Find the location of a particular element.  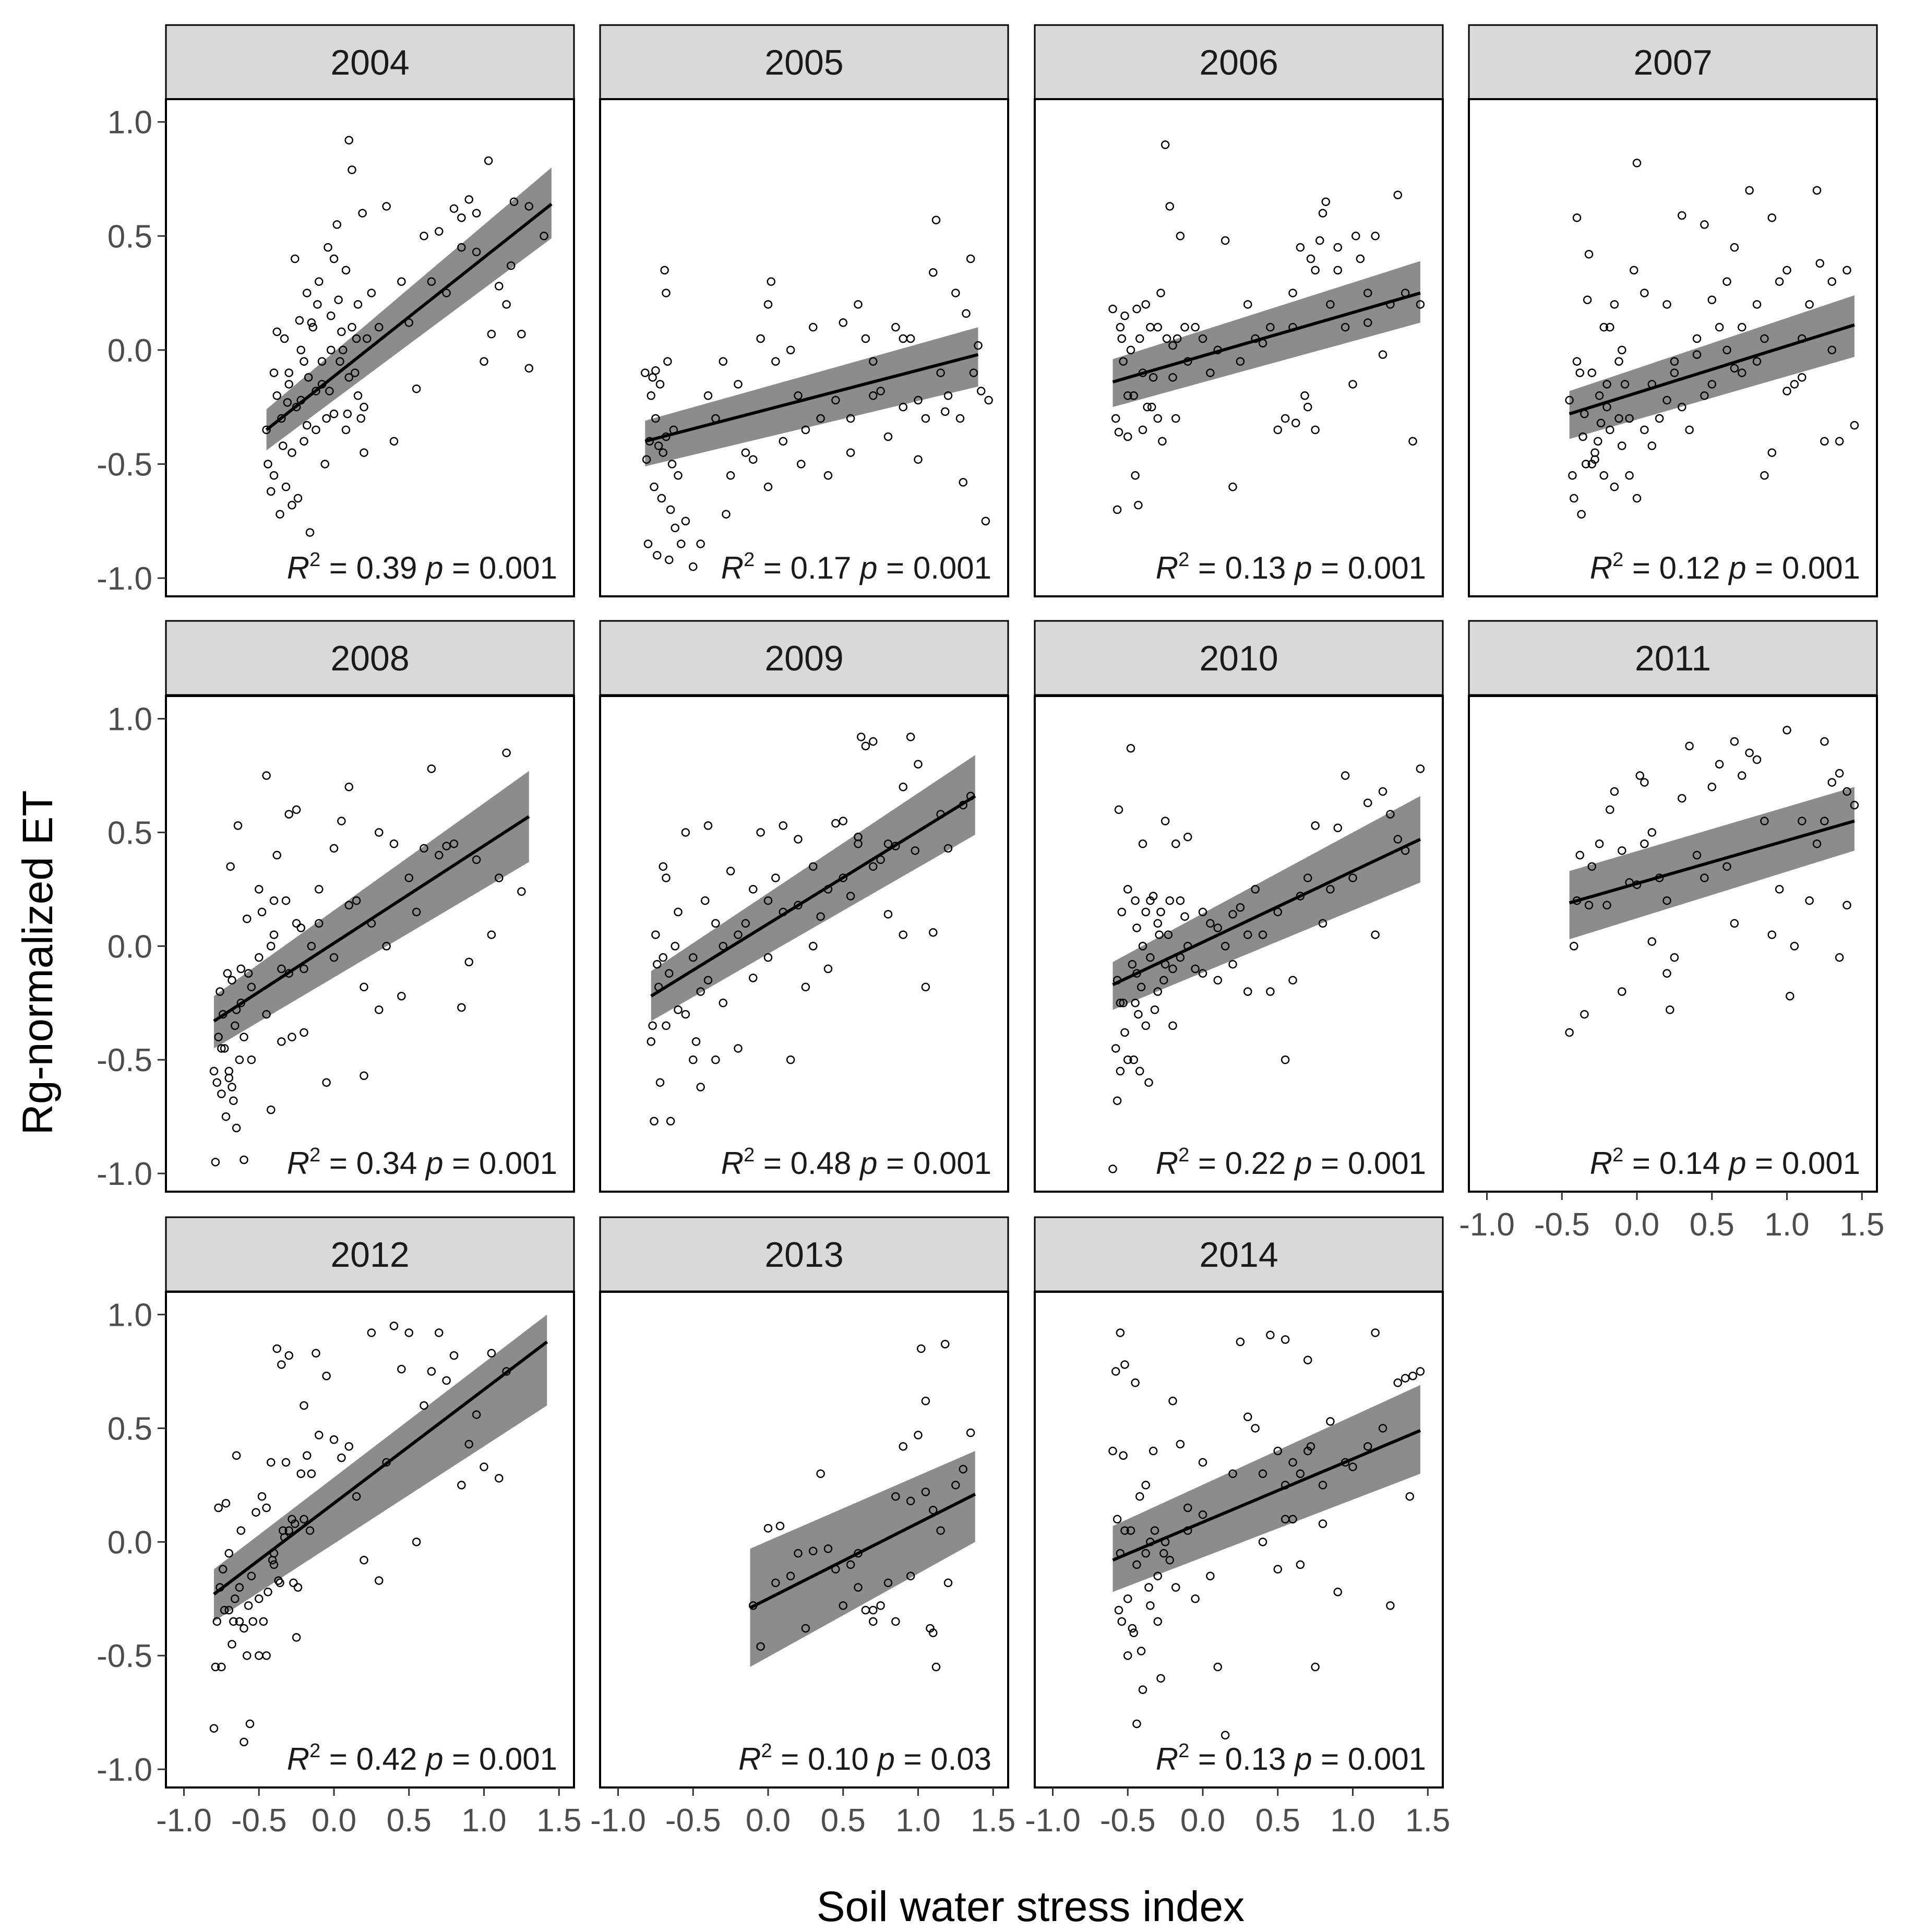

regression-line-2004 is located at coordinates (409, 316).